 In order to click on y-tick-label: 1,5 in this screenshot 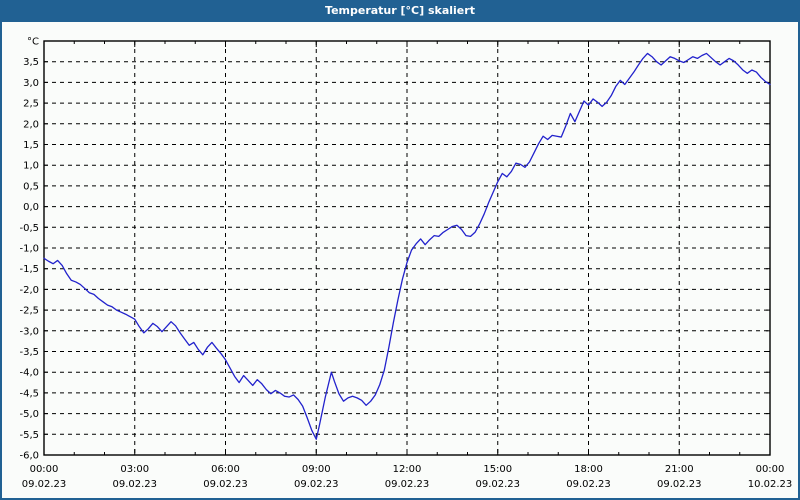, I will do `click(31, 145)`.